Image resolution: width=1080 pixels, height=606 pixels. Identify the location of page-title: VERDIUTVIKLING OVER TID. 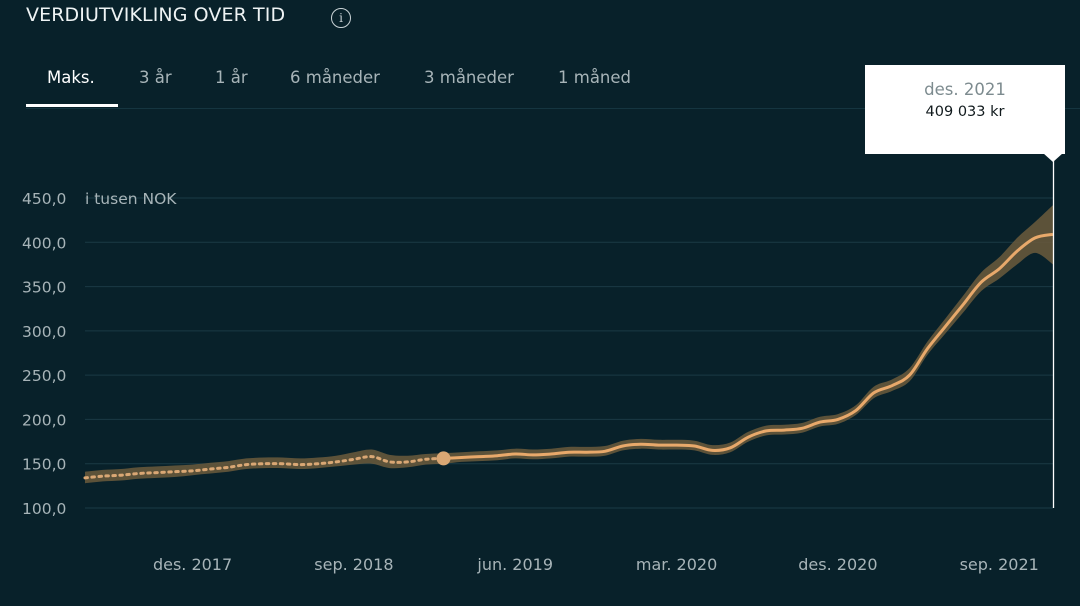
(156, 15).